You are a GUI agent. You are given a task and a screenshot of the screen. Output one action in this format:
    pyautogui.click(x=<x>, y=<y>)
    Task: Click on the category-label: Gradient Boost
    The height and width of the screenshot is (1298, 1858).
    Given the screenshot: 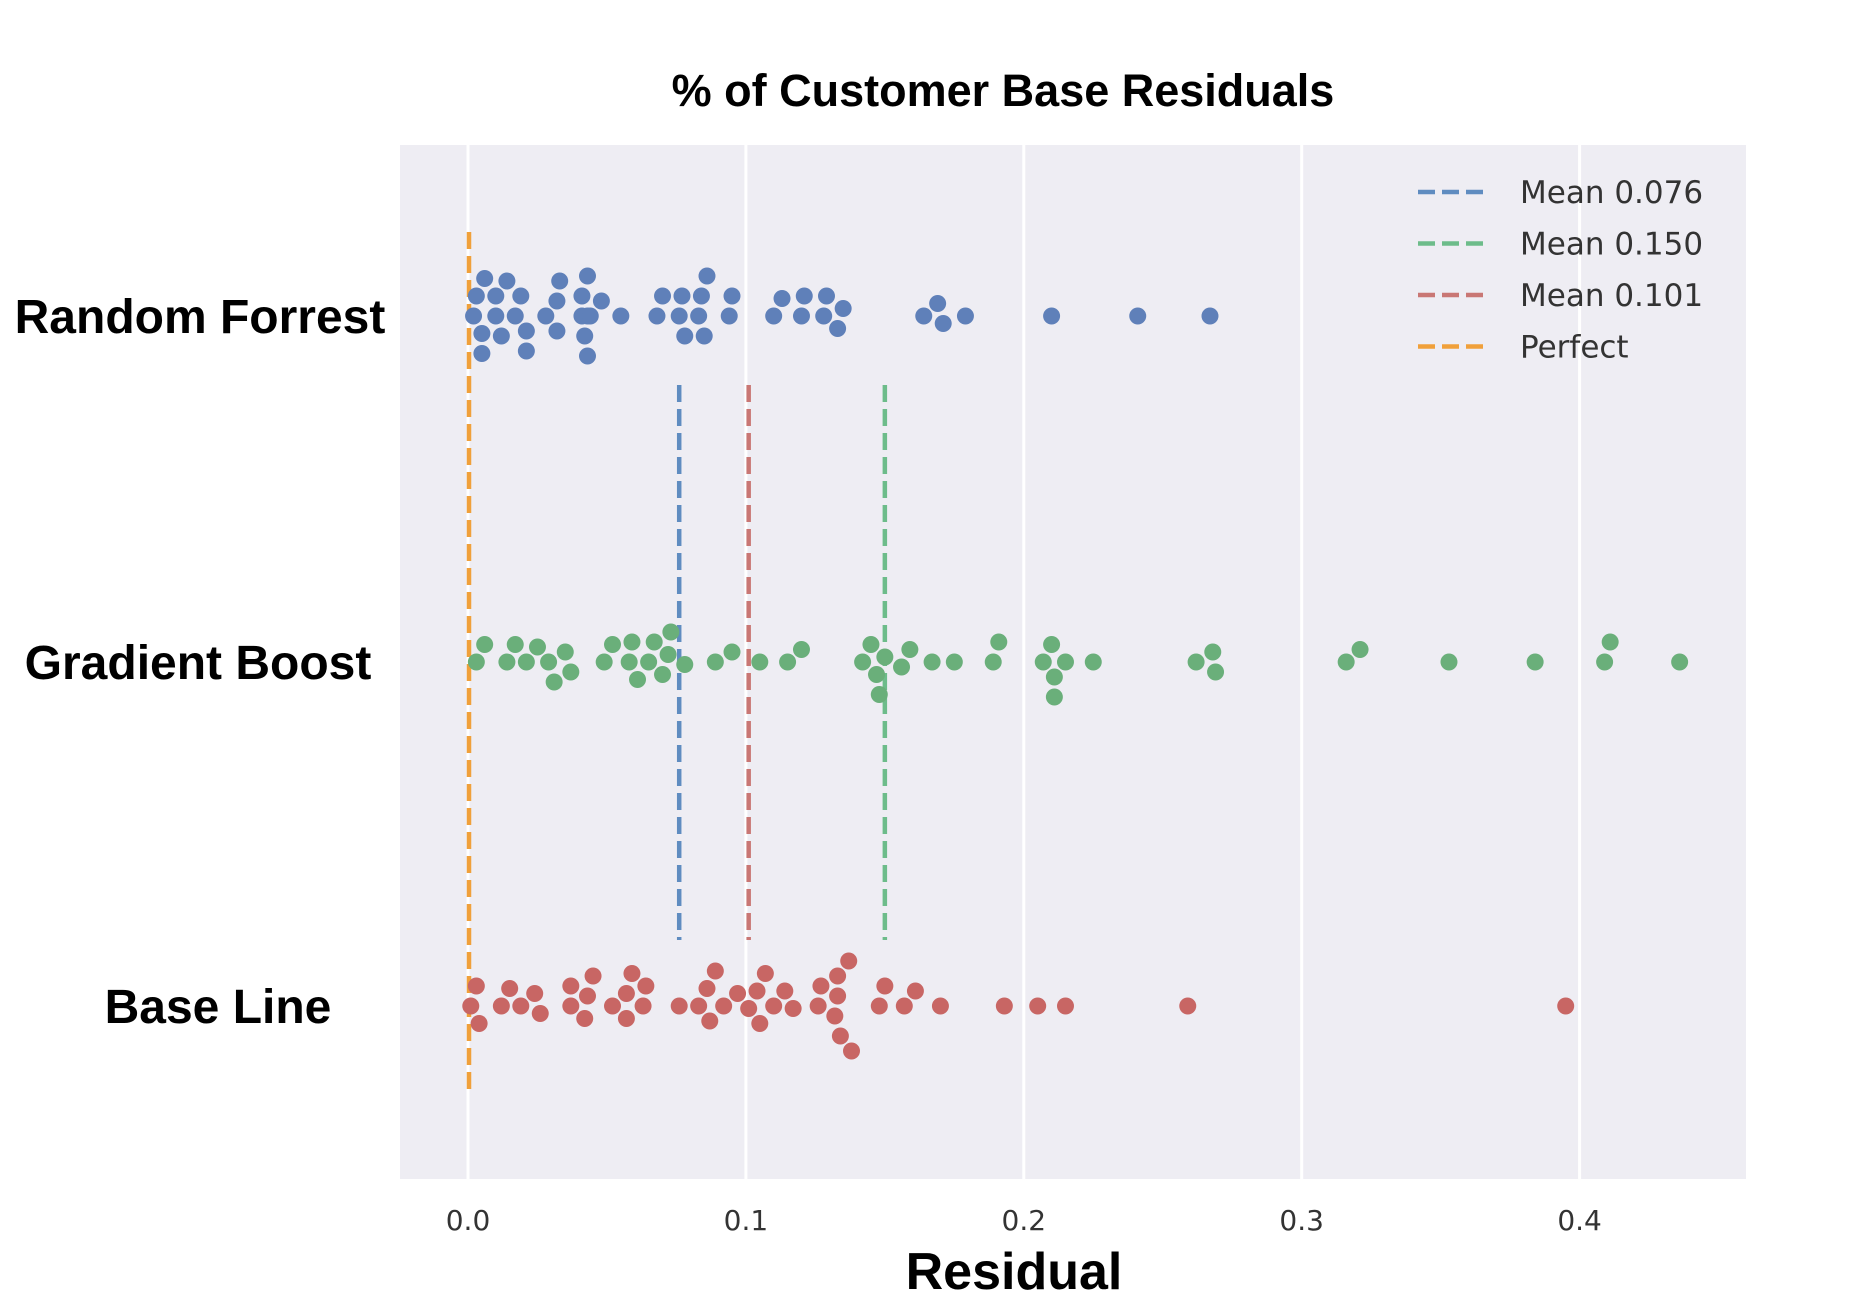 What is the action you would take?
    pyautogui.click(x=198, y=663)
    